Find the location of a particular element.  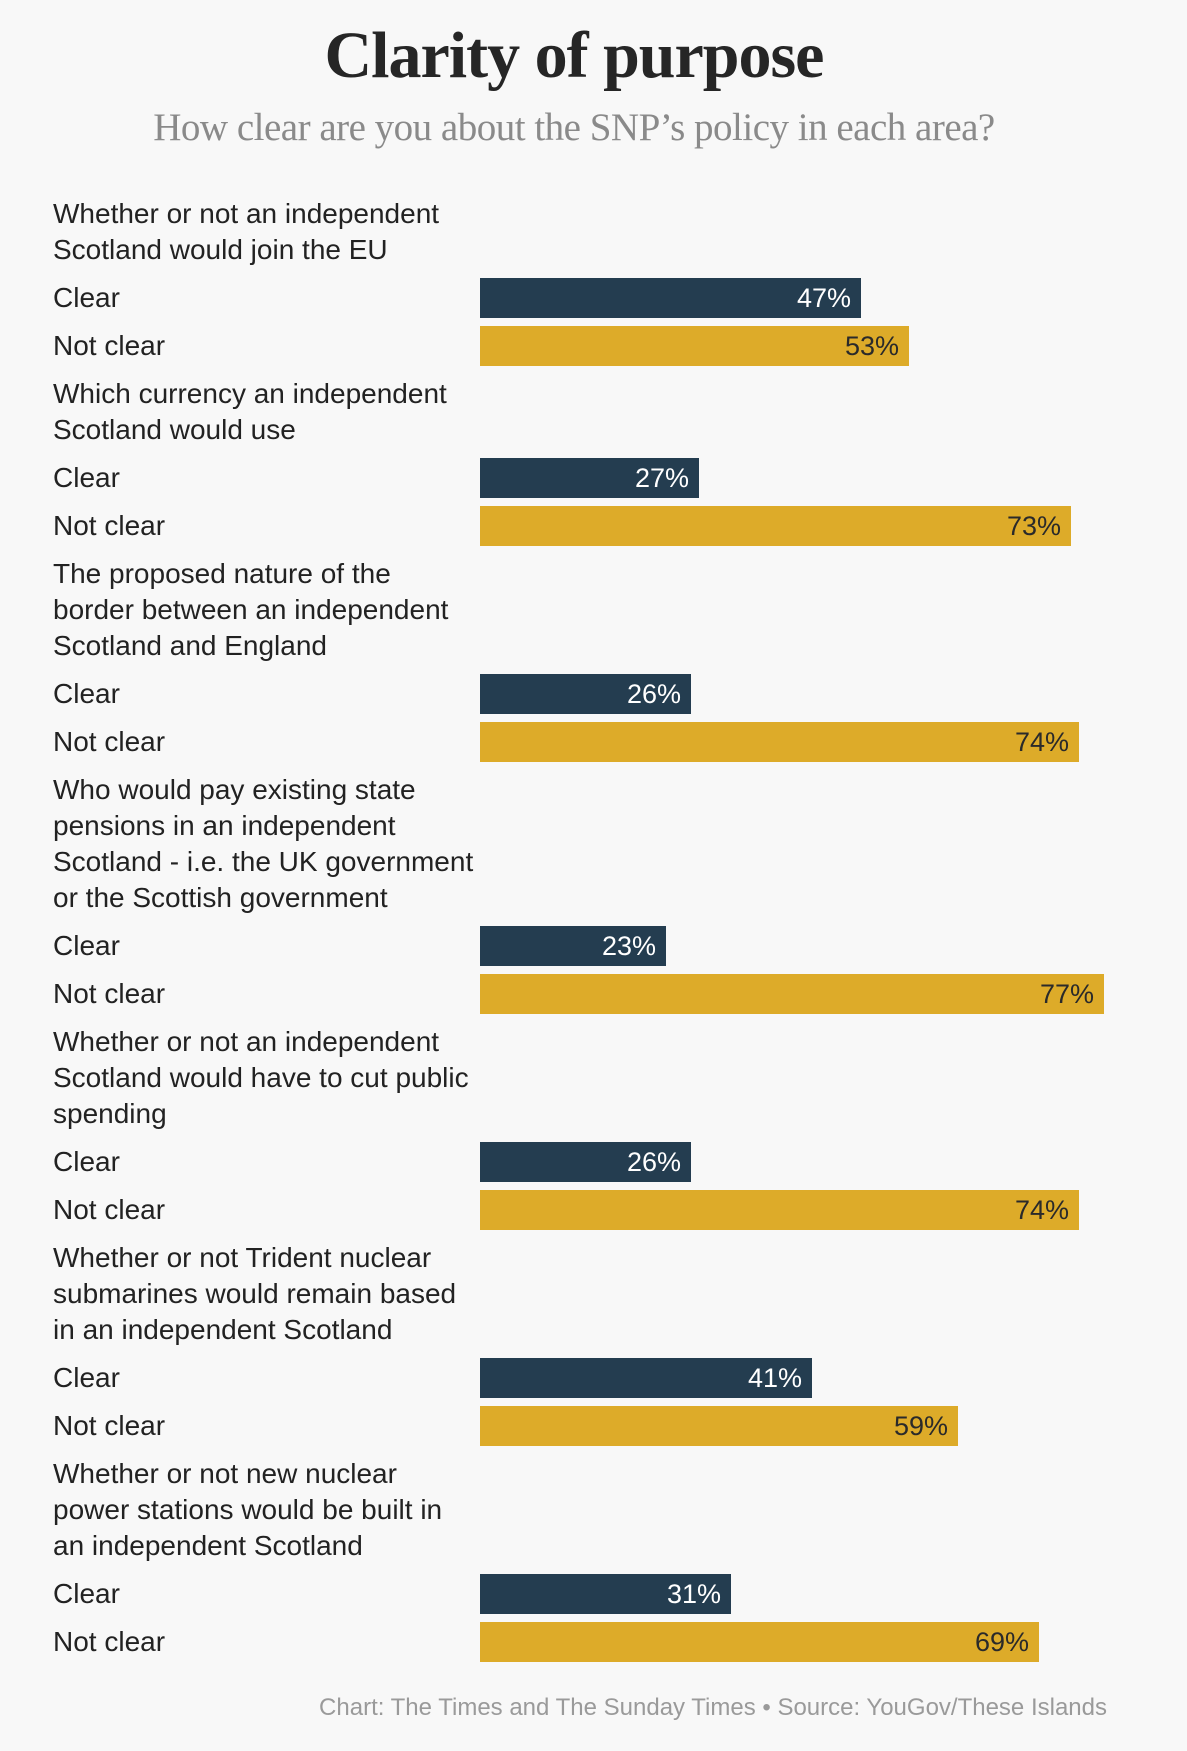

clear-bar: 27% is located at coordinates (589, 478).